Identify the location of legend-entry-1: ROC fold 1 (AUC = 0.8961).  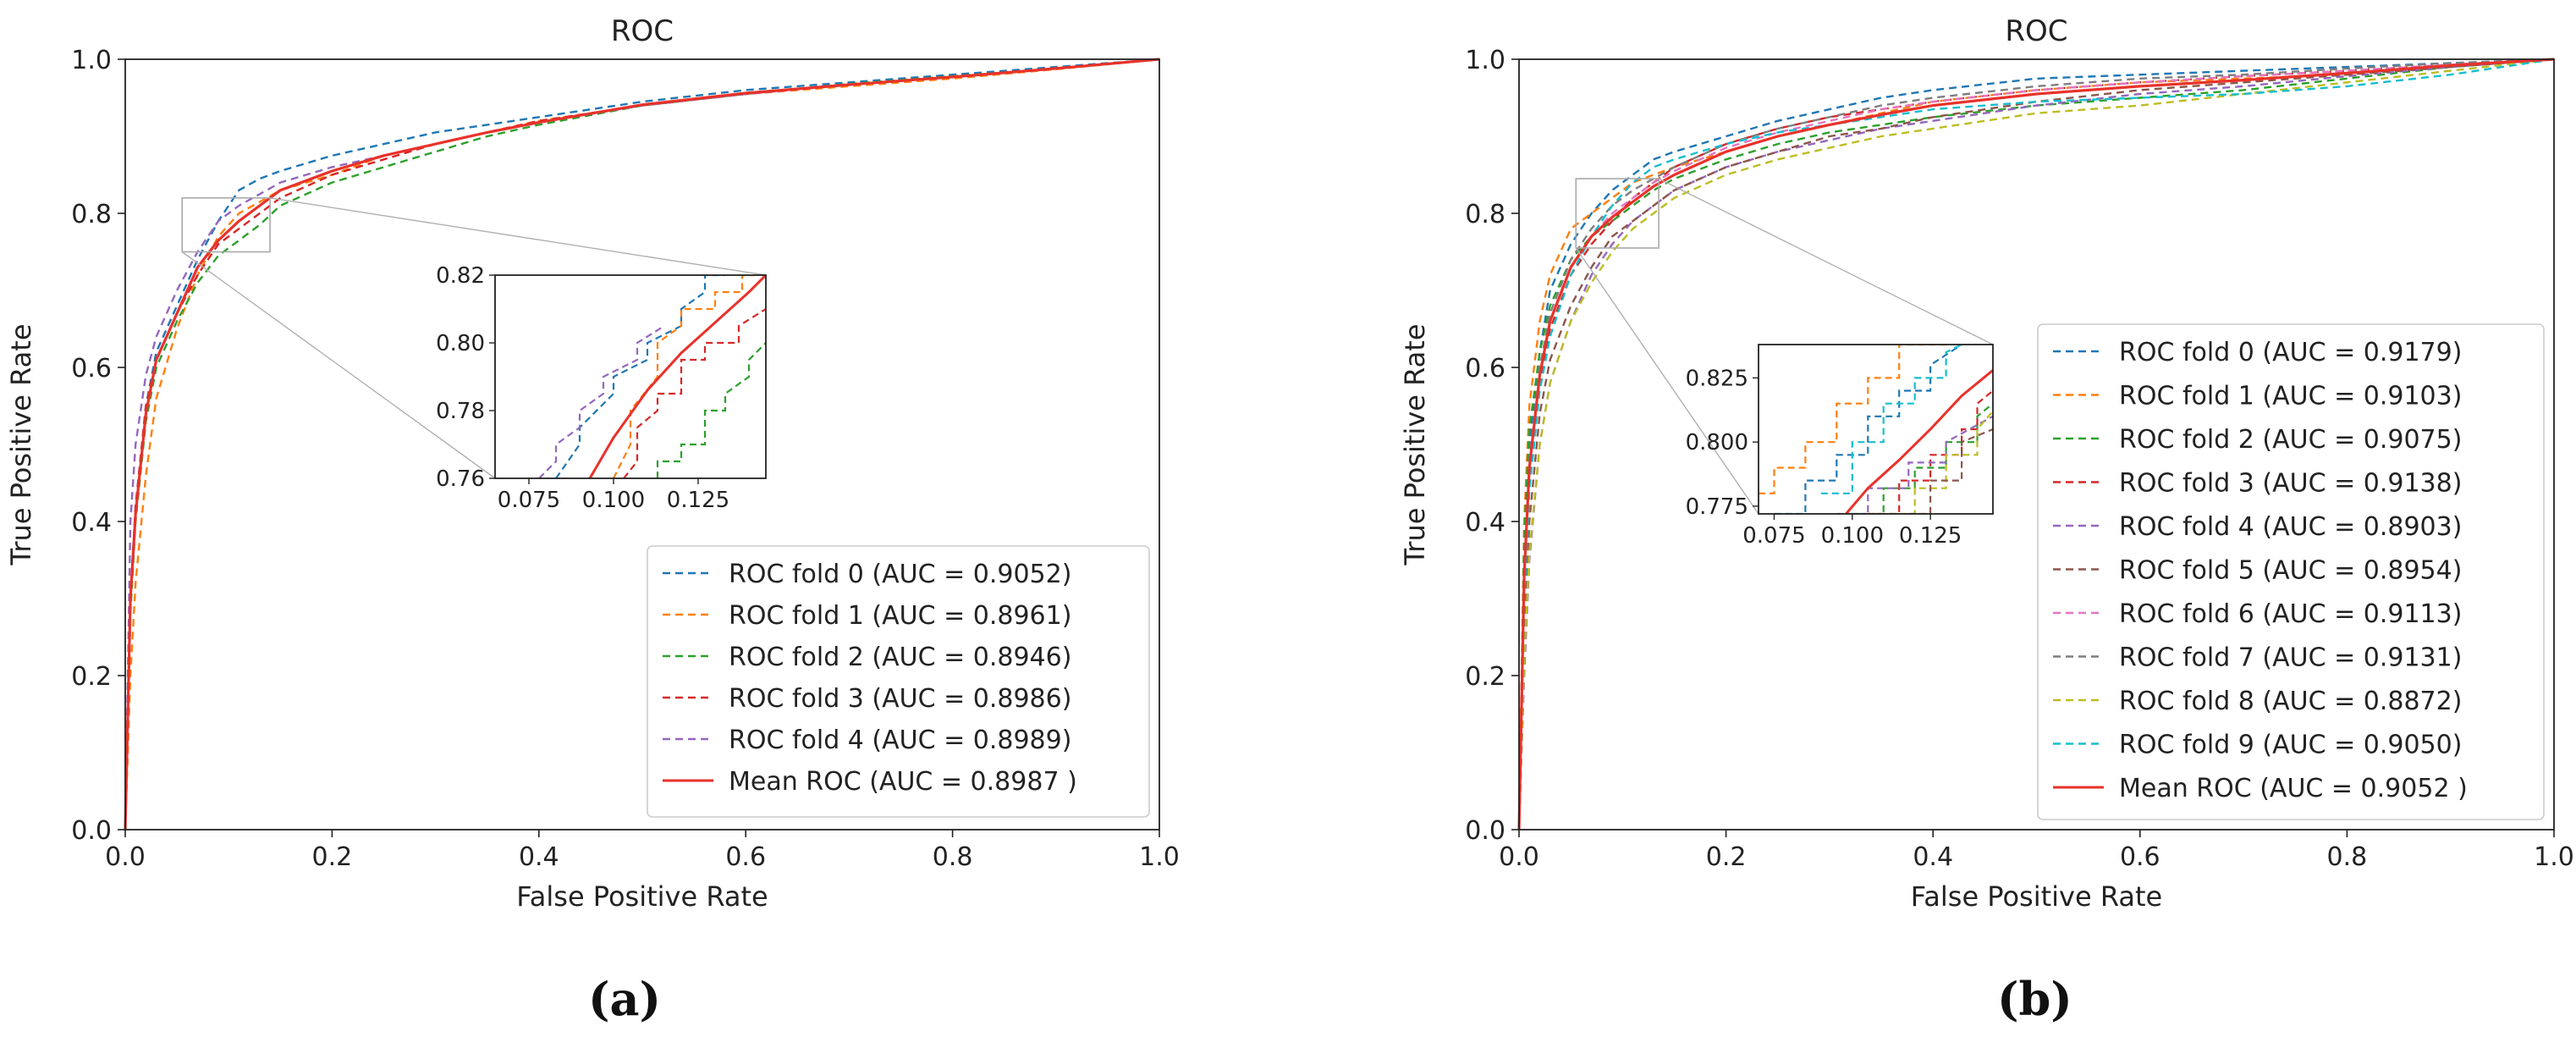
(900, 616).